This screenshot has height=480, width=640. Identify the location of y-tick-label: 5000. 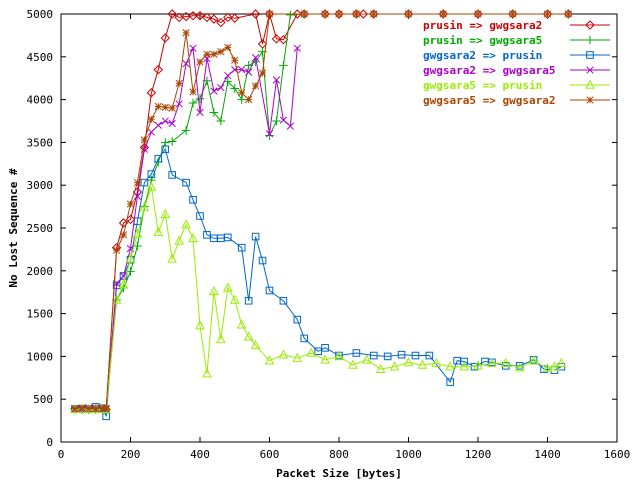
(40, 14).